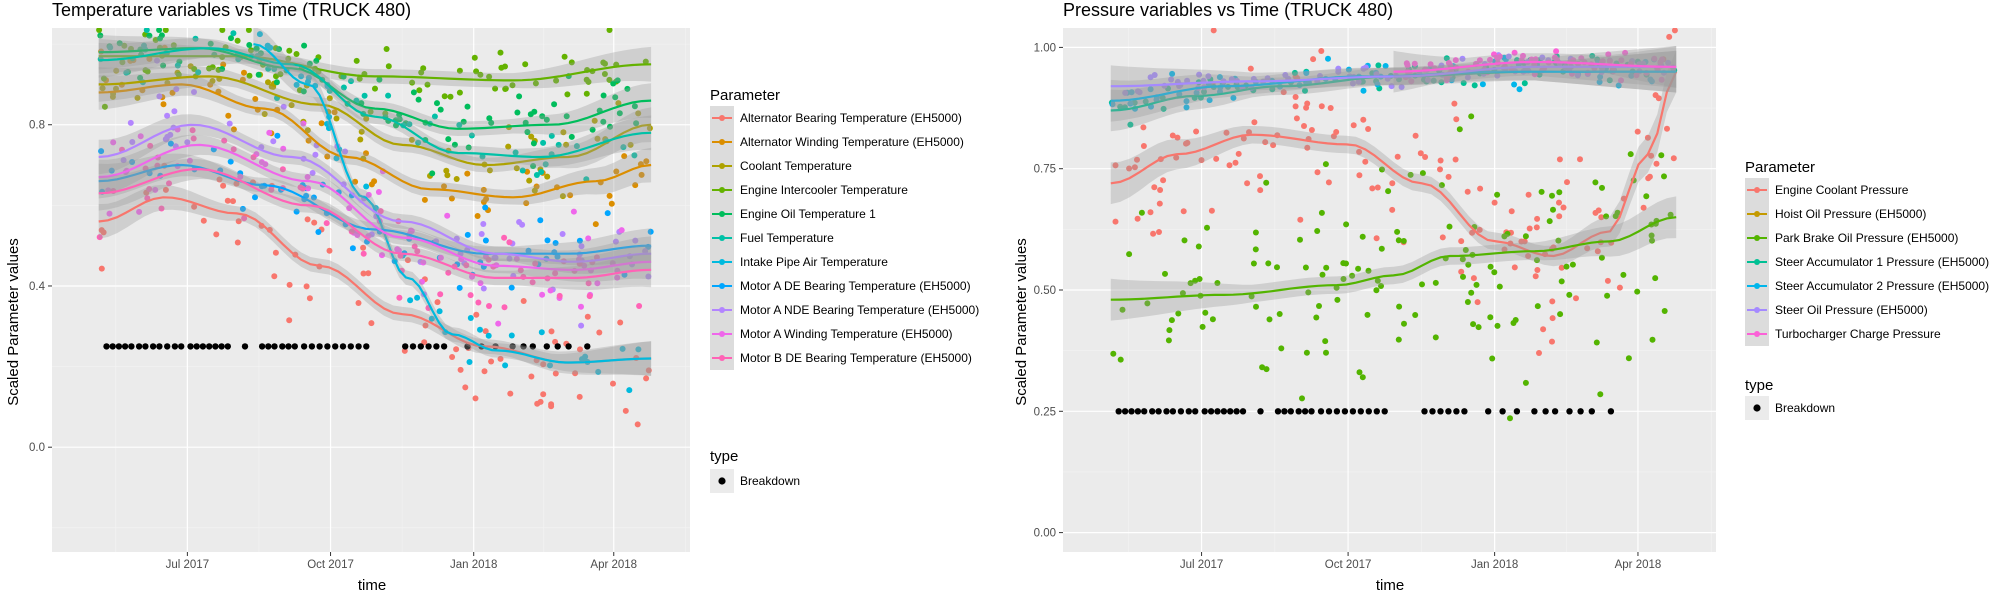 This screenshot has width=2000, height=600. I want to click on type-legend-title-pressure: type, so click(1759, 385).